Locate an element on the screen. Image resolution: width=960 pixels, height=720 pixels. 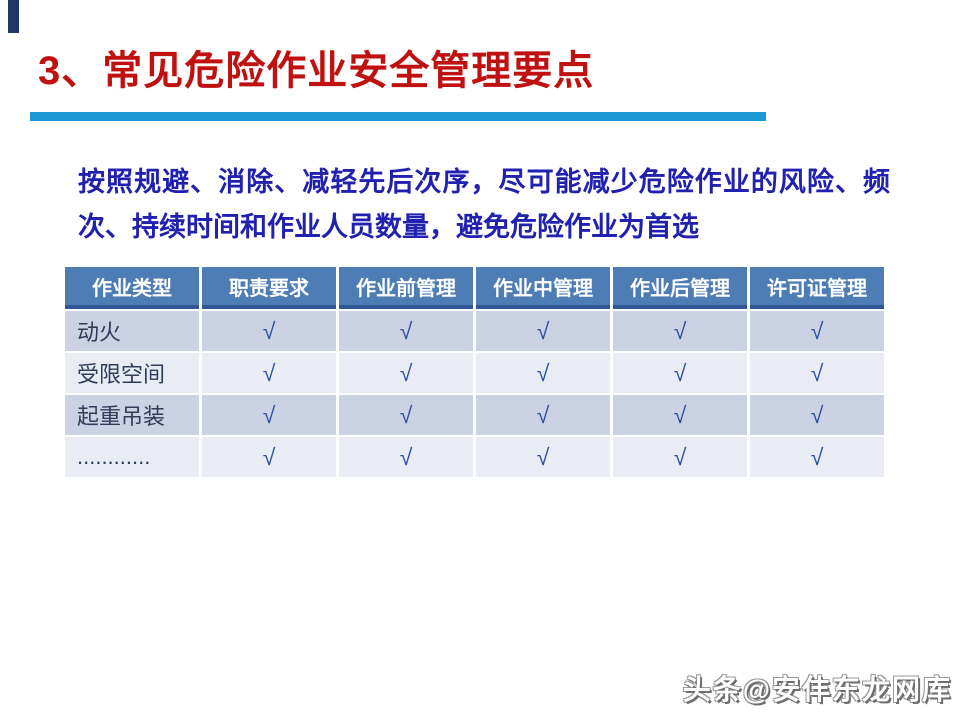
watermark-text: 头条@安仹东龙网库 is located at coordinates (817, 689).